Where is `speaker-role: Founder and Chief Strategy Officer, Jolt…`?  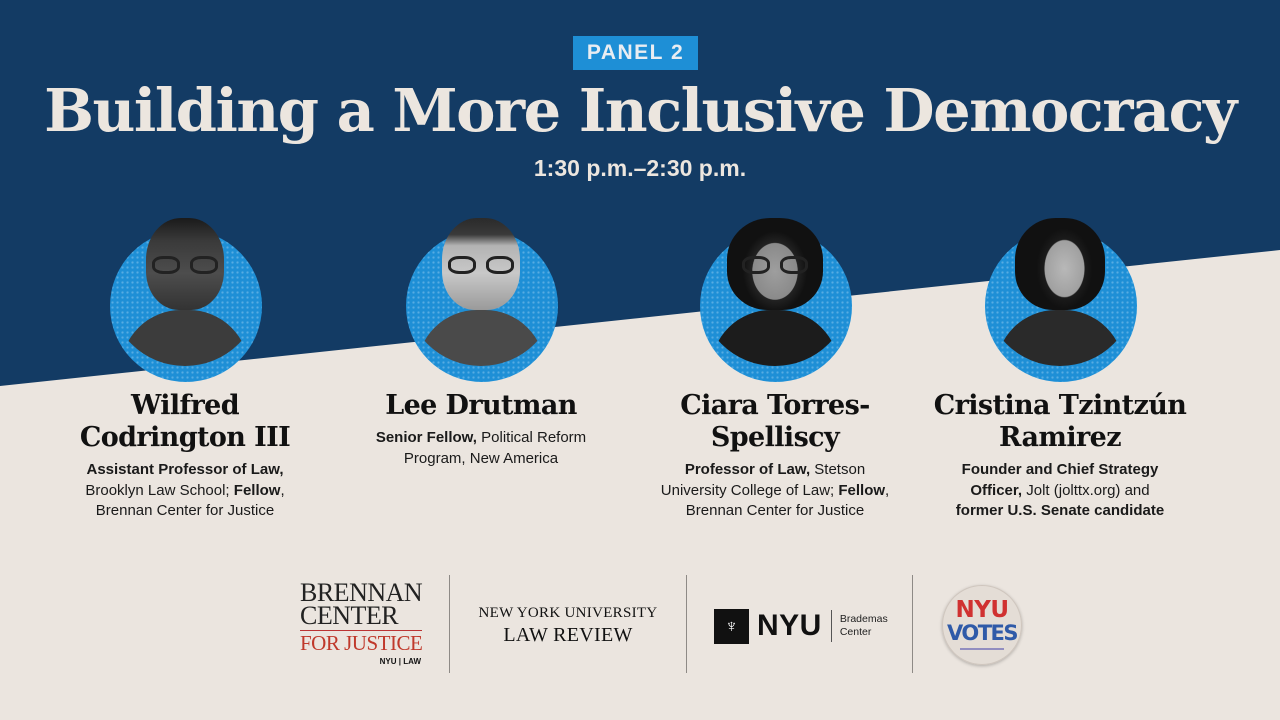
speaker-role: Founder and Chief Strategy Officer, Jolt… is located at coordinates (1060, 490).